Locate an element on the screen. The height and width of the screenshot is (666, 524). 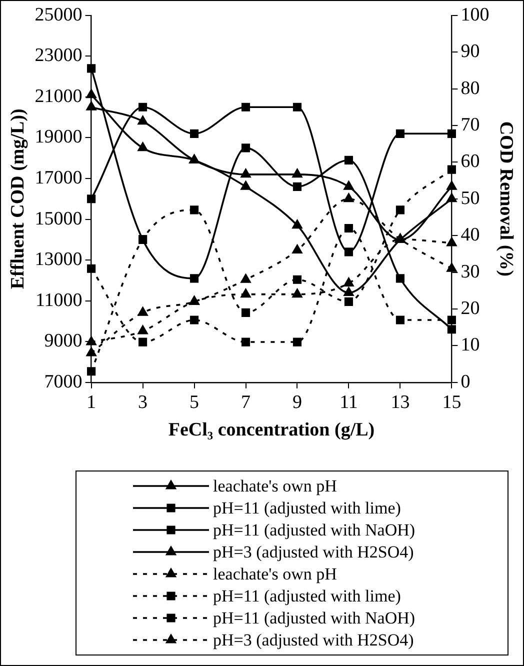
y-tick-label: 23000 is located at coordinates (58, 55).